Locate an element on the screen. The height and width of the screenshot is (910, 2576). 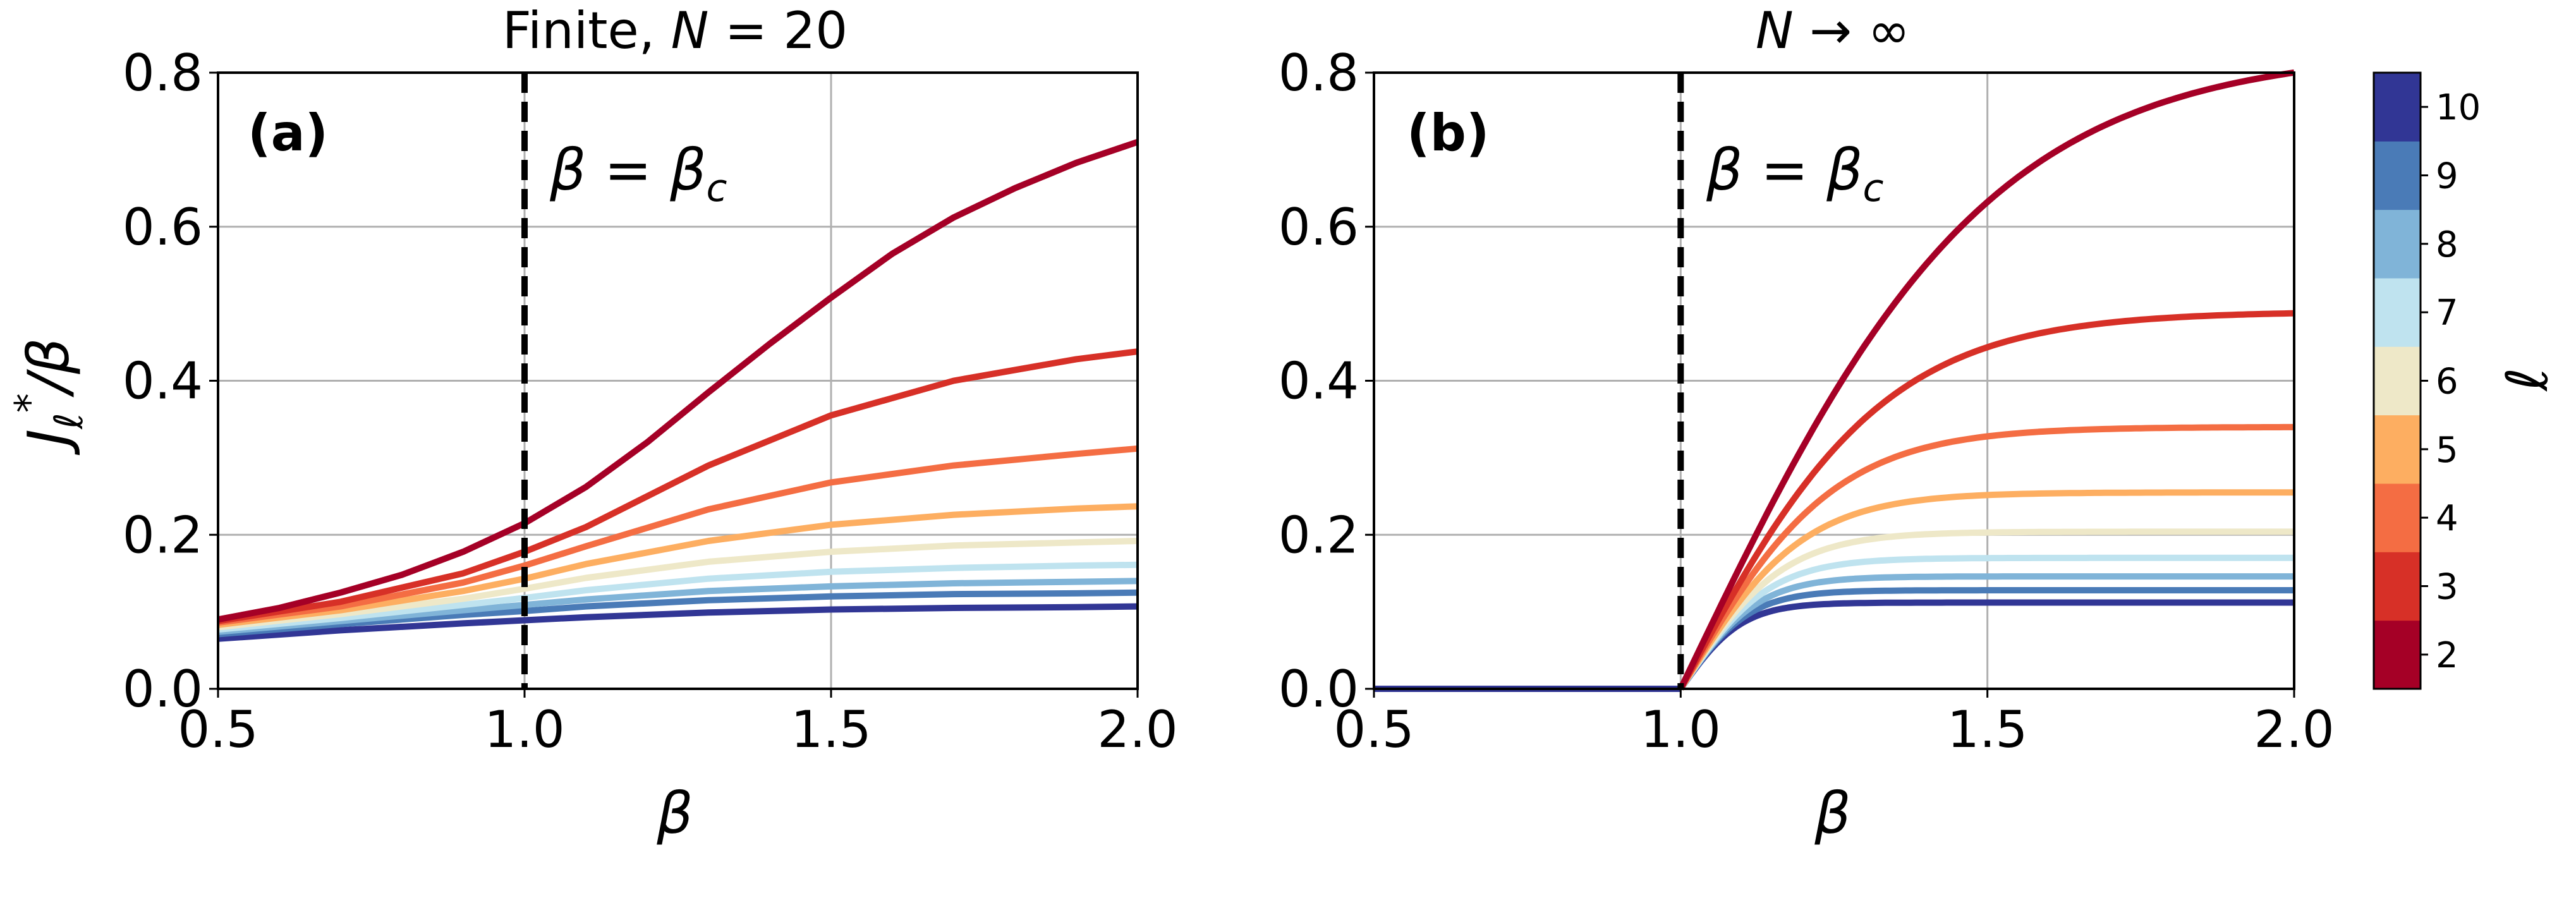
colorbar-ticks: 2 3 4 5 6 7 8 9 10 is located at coordinates (2451, 381).